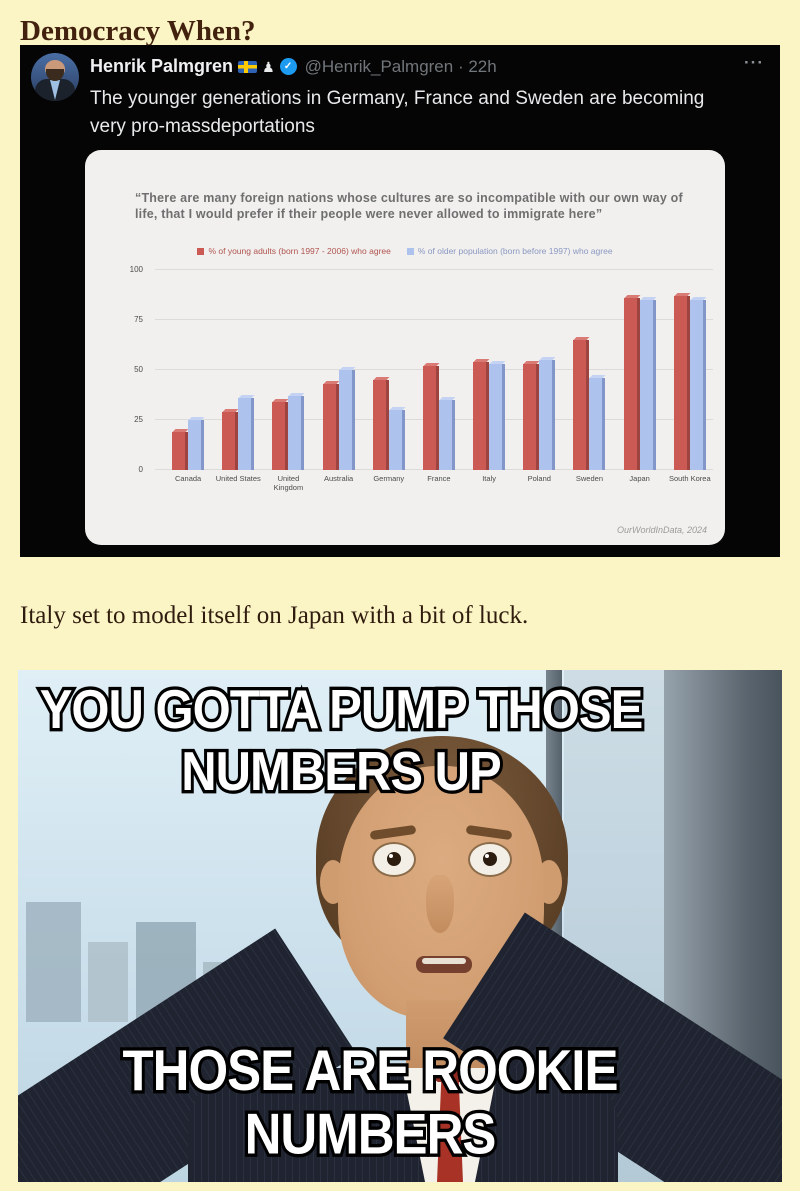 The image size is (800, 1191). What do you see at coordinates (661, 530) in the screenshot?
I see `chart-attribution: OurWorldInData, 2024` at bounding box center [661, 530].